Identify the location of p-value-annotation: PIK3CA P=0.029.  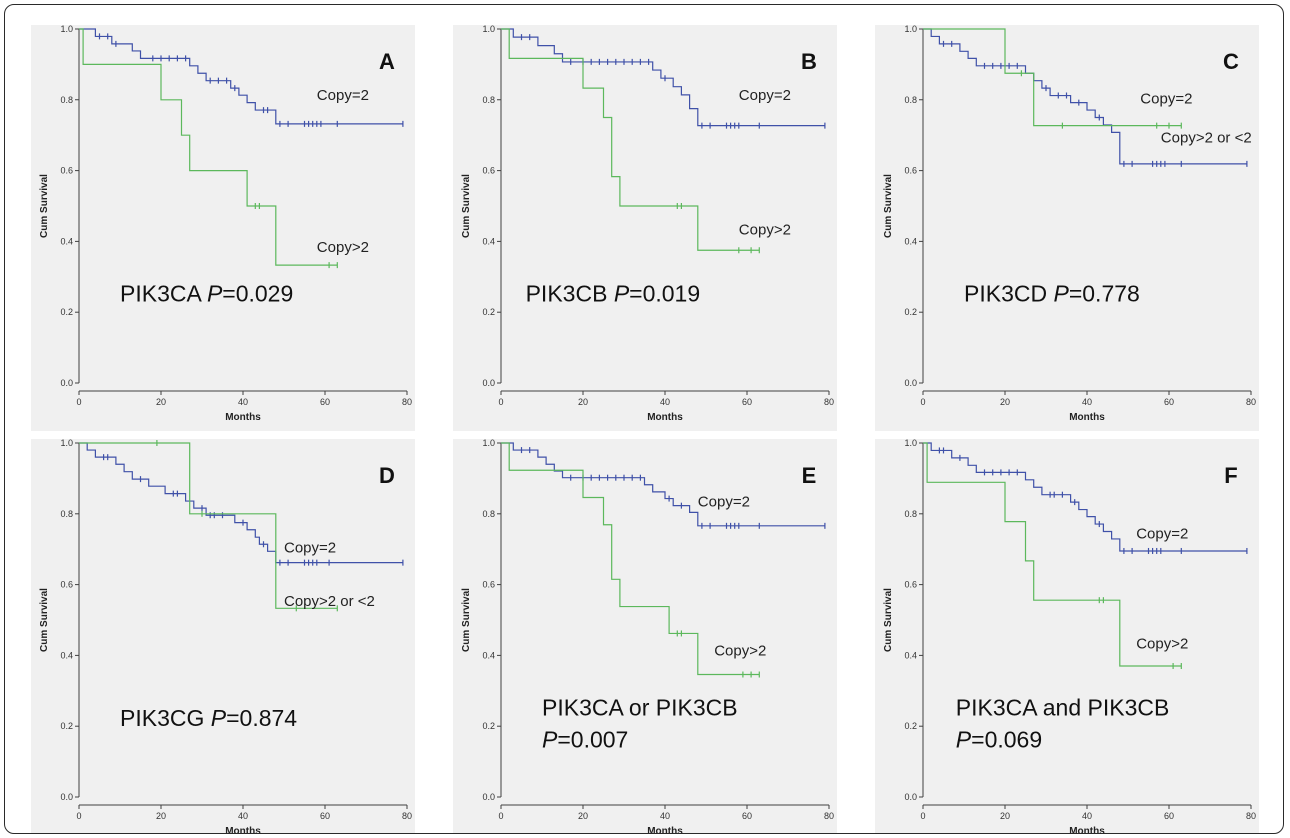
(206, 294).